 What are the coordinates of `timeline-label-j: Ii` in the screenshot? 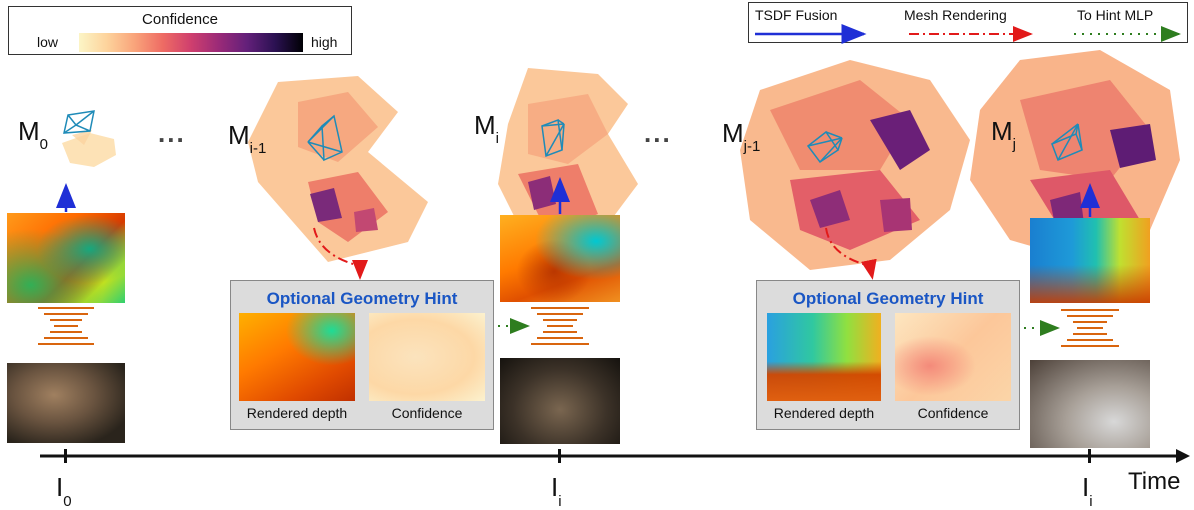 It's located at (1087, 491).